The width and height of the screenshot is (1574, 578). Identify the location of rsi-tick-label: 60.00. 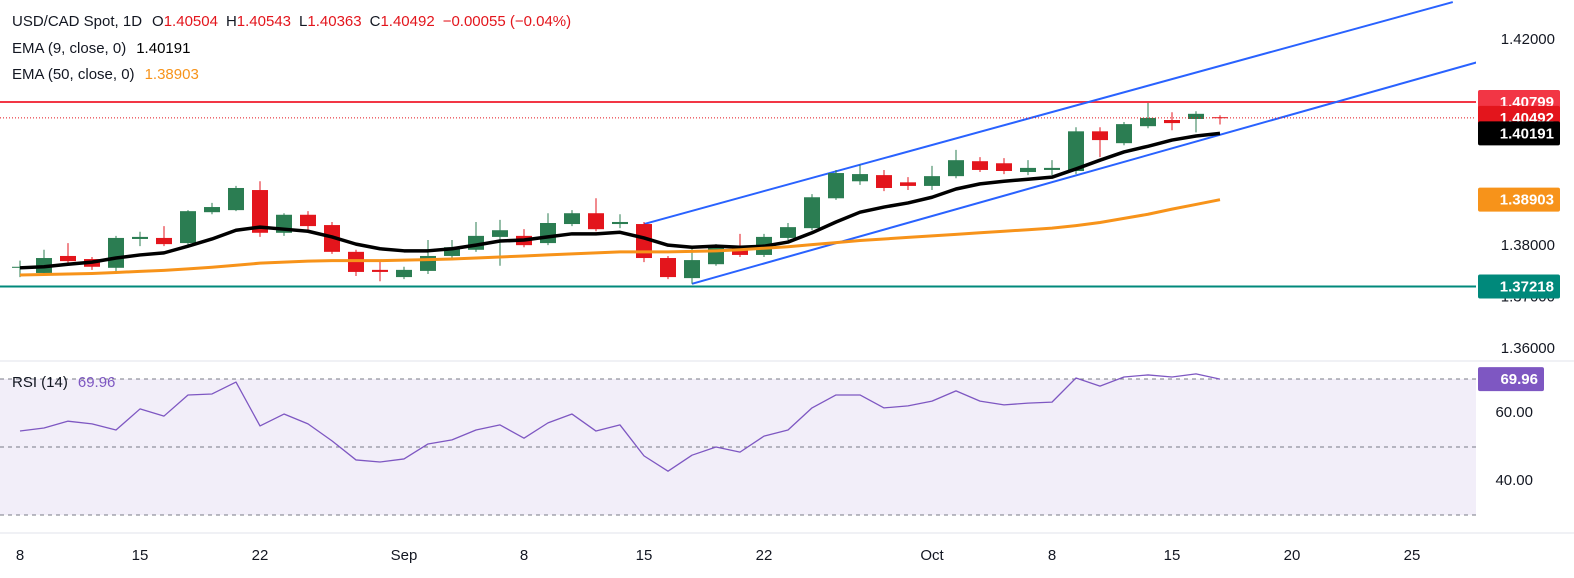
(1514, 412).